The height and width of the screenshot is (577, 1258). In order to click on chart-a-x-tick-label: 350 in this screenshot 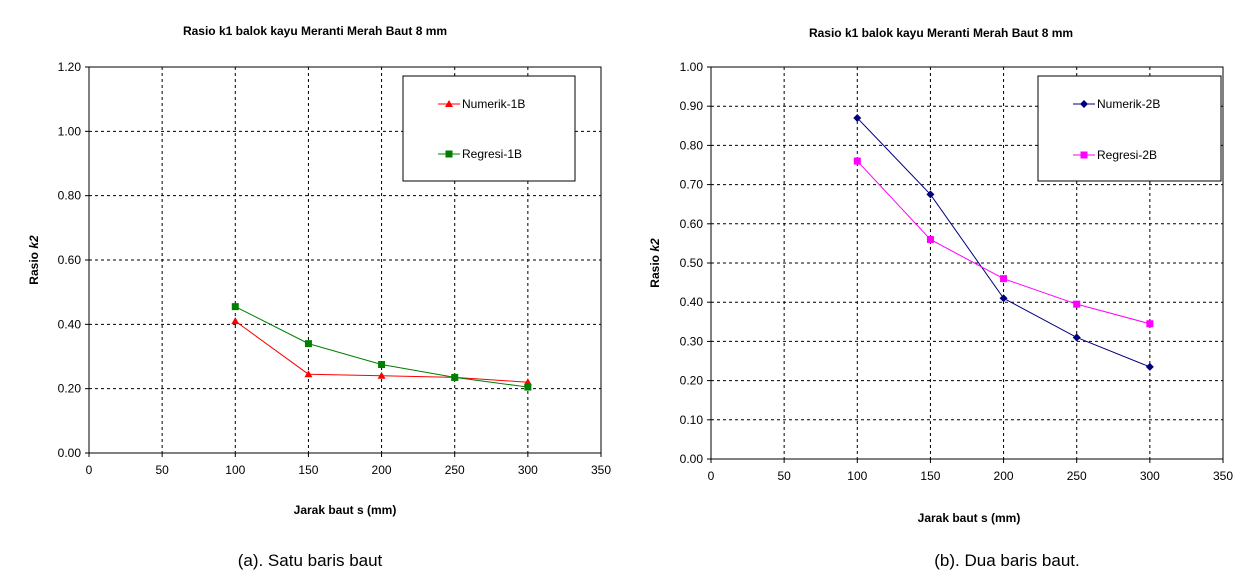, I will do `click(601, 470)`.